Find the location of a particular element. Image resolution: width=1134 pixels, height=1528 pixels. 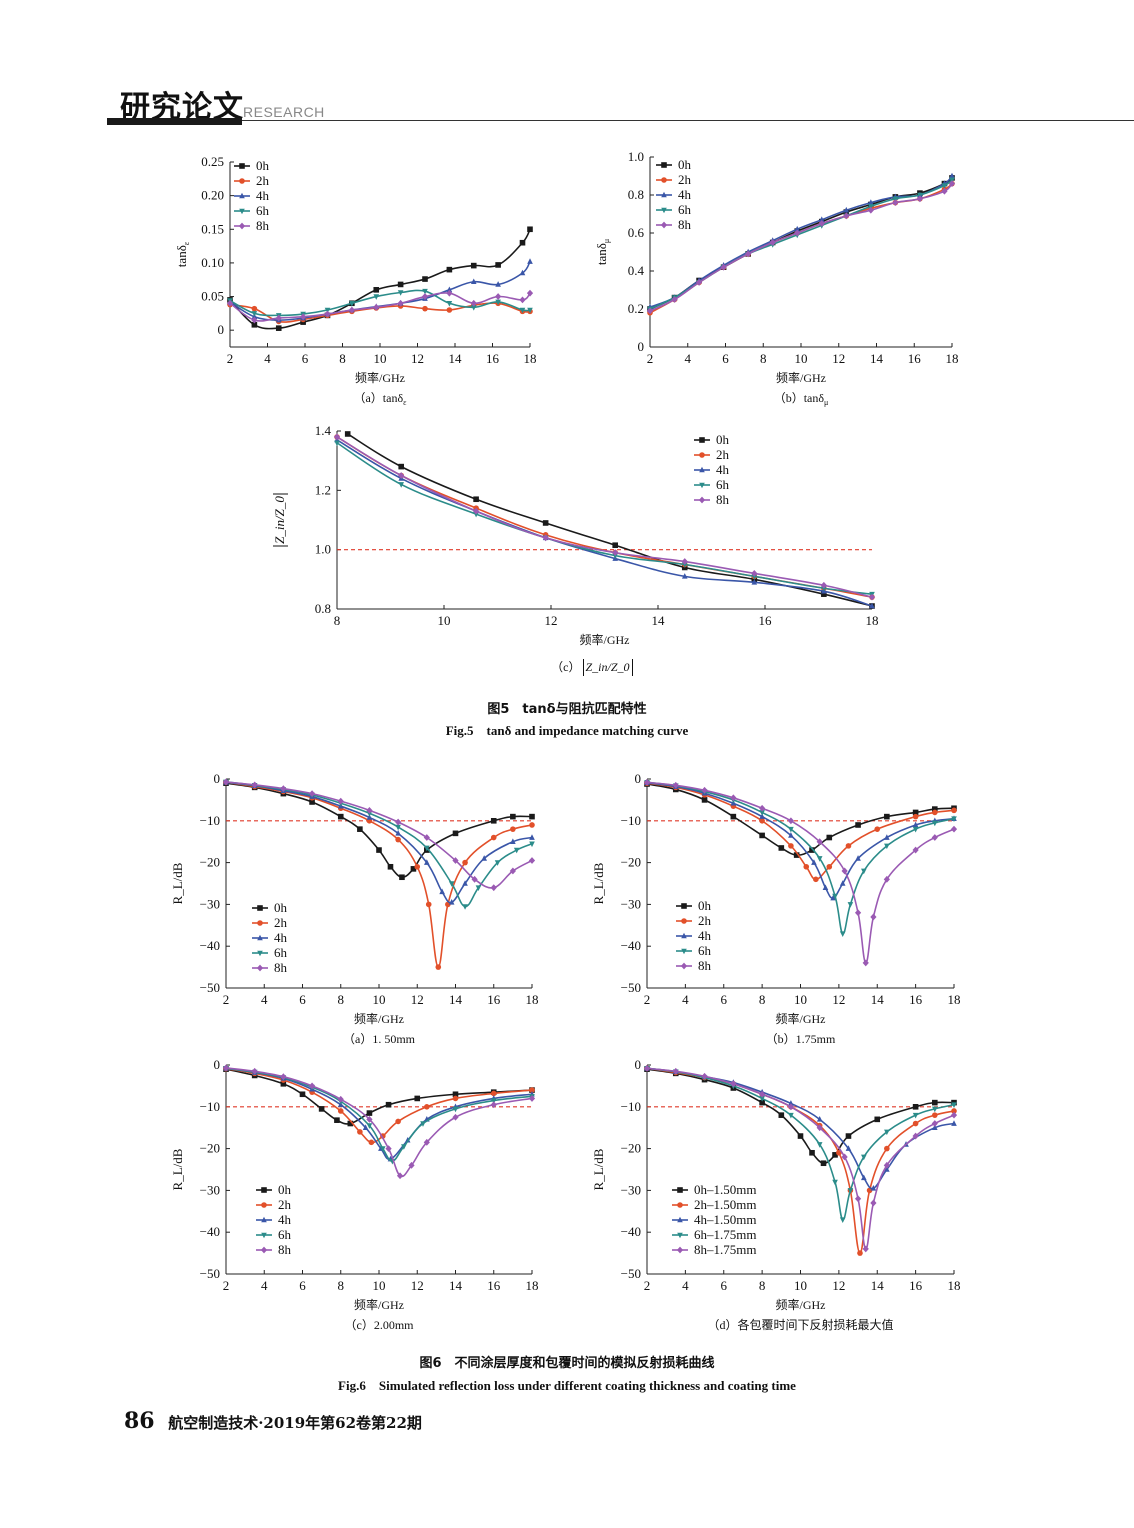

legend-label: 6h is located at coordinates (723, 484).